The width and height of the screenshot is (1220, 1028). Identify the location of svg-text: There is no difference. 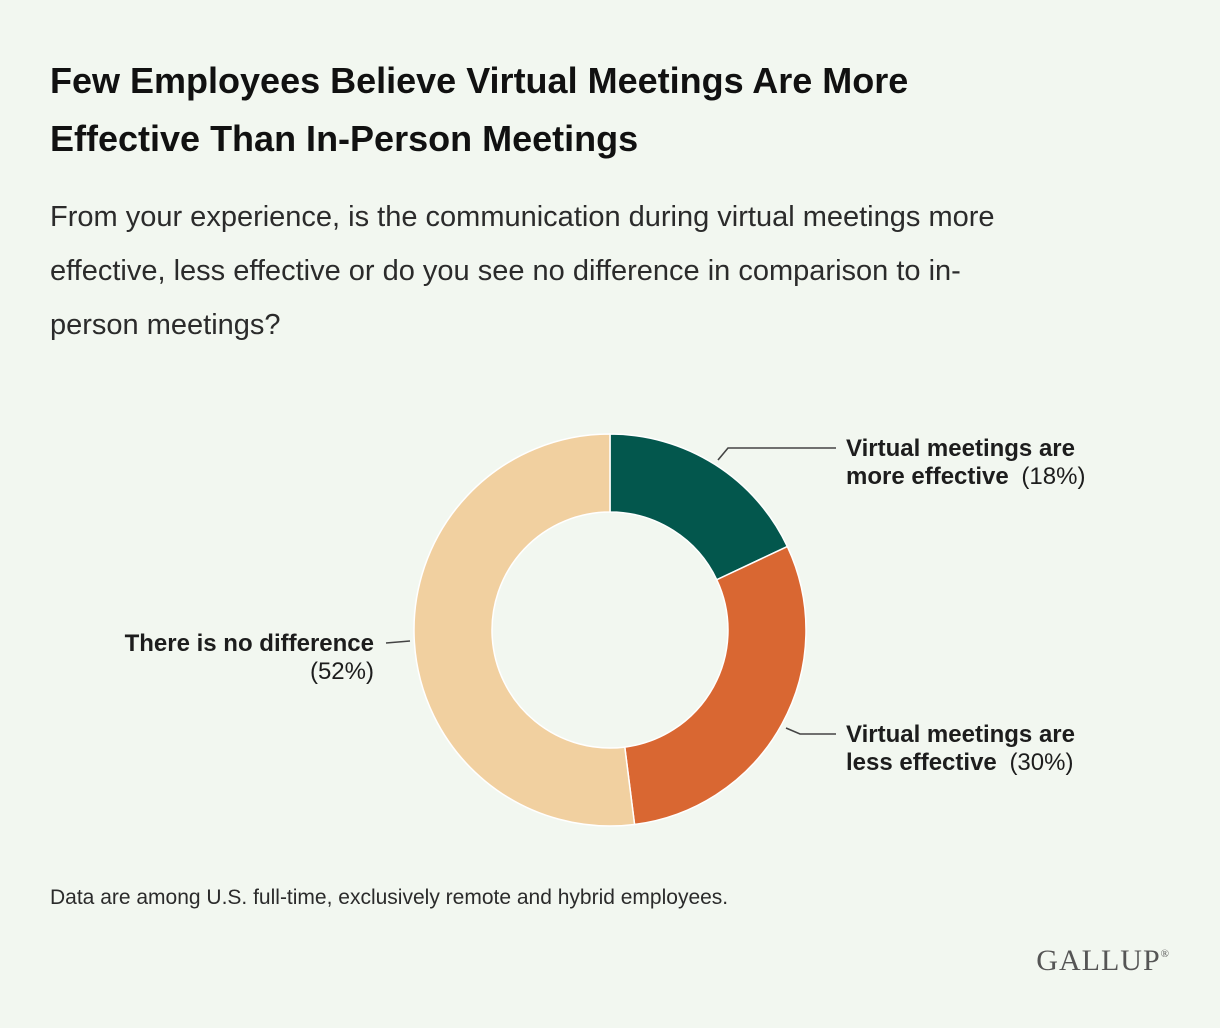
(249, 643).